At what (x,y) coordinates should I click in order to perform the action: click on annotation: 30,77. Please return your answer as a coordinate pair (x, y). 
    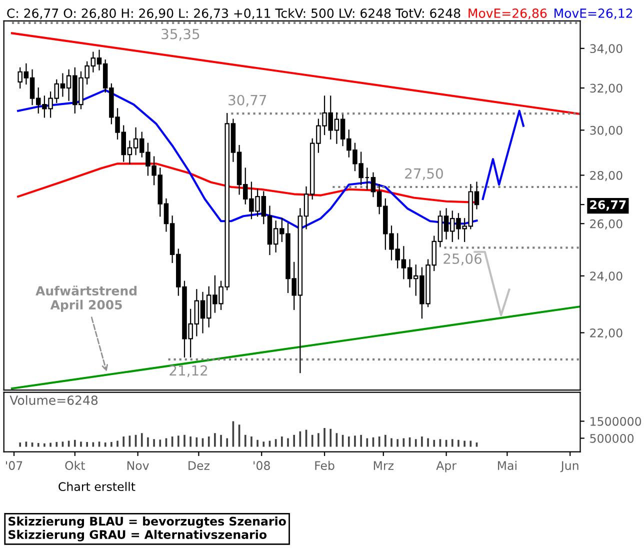
    Looking at the image, I should click on (247, 100).